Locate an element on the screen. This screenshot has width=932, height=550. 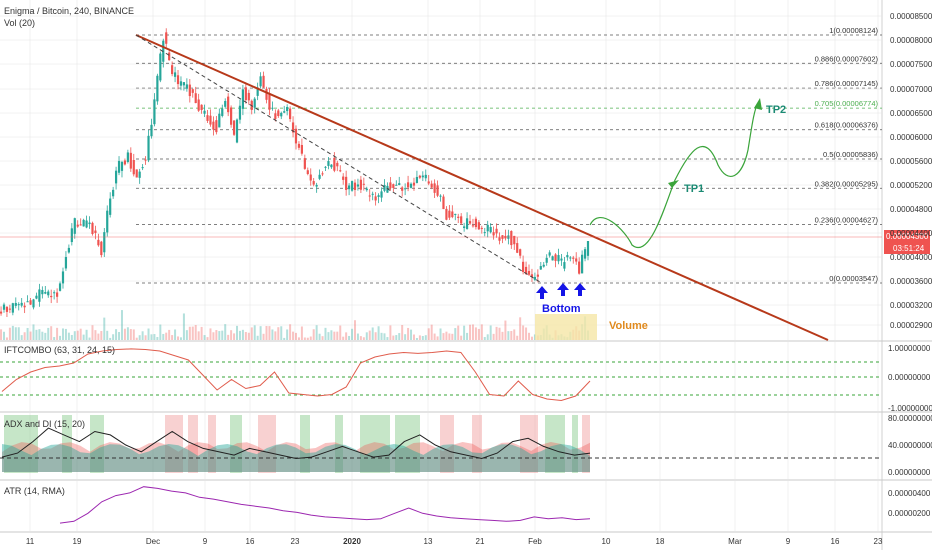
projection-path is located at coordinates (674, 175).